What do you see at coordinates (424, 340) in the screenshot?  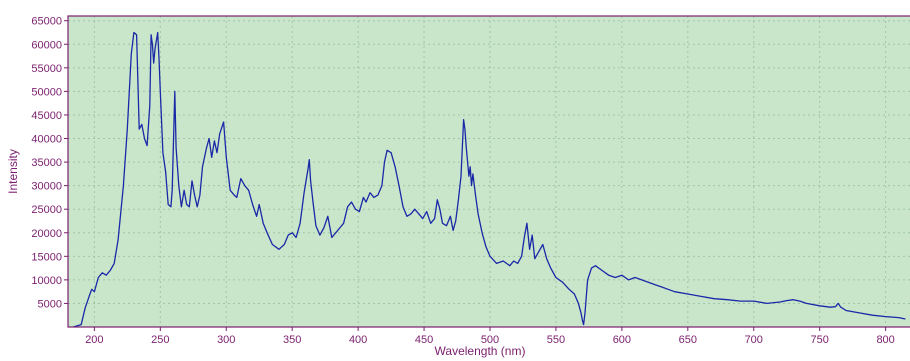 I see `x-tick-label: 450` at bounding box center [424, 340].